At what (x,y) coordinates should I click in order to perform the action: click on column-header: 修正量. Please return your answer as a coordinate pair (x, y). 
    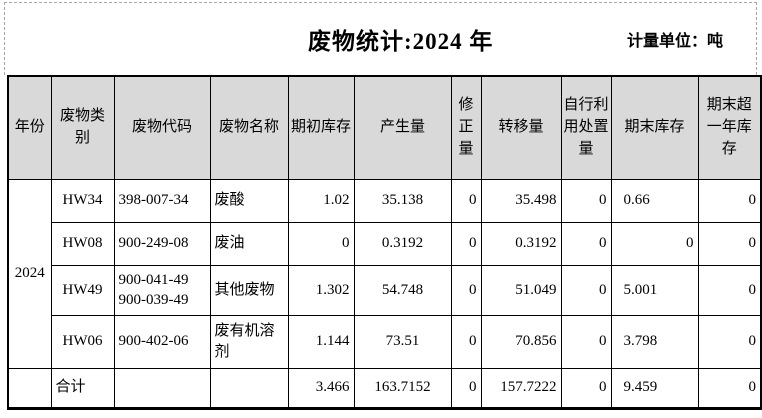
    Looking at the image, I should click on (466, 127).